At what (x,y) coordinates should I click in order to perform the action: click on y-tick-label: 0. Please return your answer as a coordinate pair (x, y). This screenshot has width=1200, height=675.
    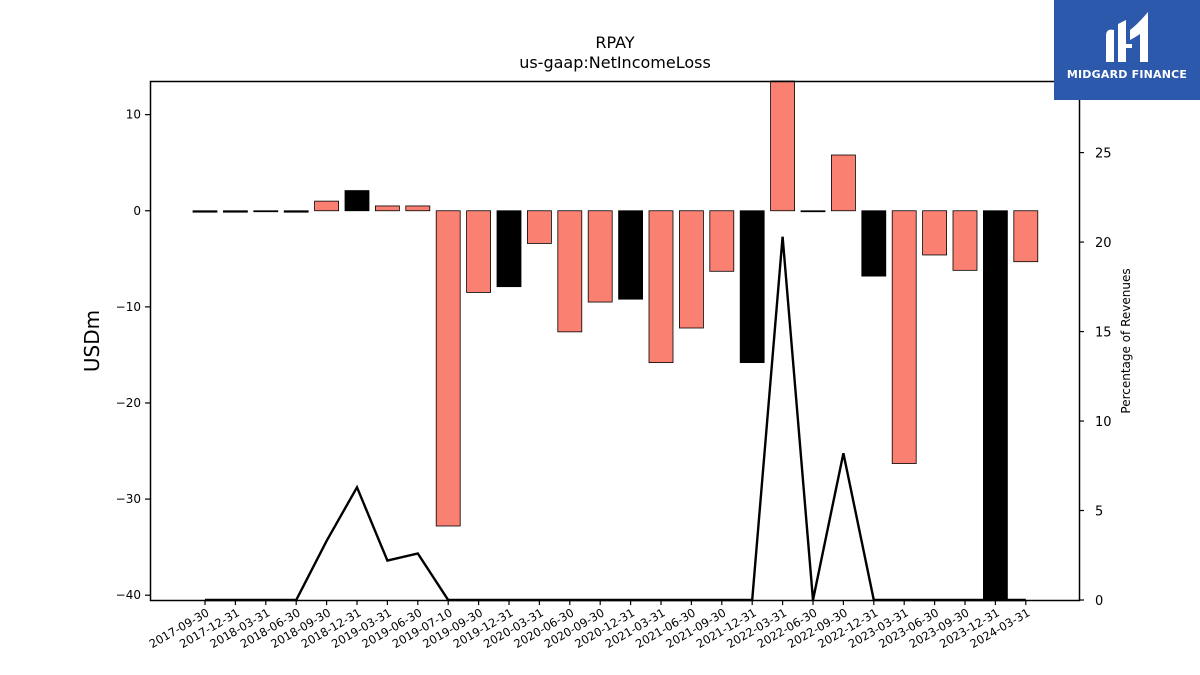
    Looking at the image, I should click on (137, 211).